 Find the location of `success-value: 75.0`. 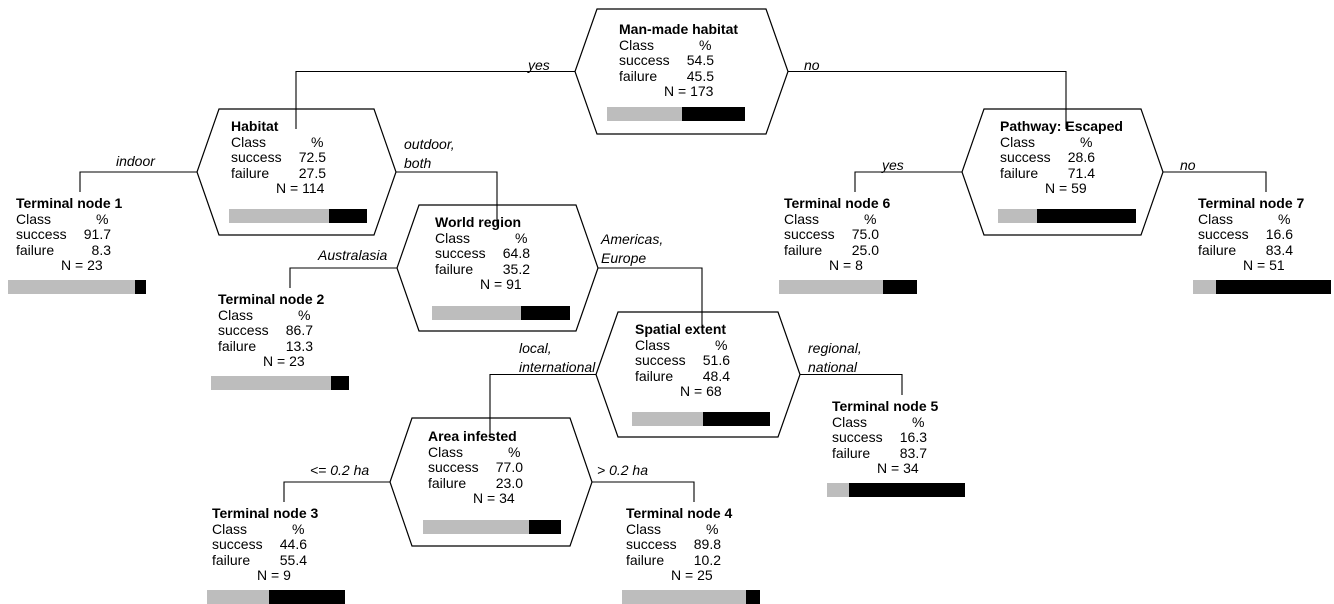

success-value: 75.0 is located at coordinates (865, 234).